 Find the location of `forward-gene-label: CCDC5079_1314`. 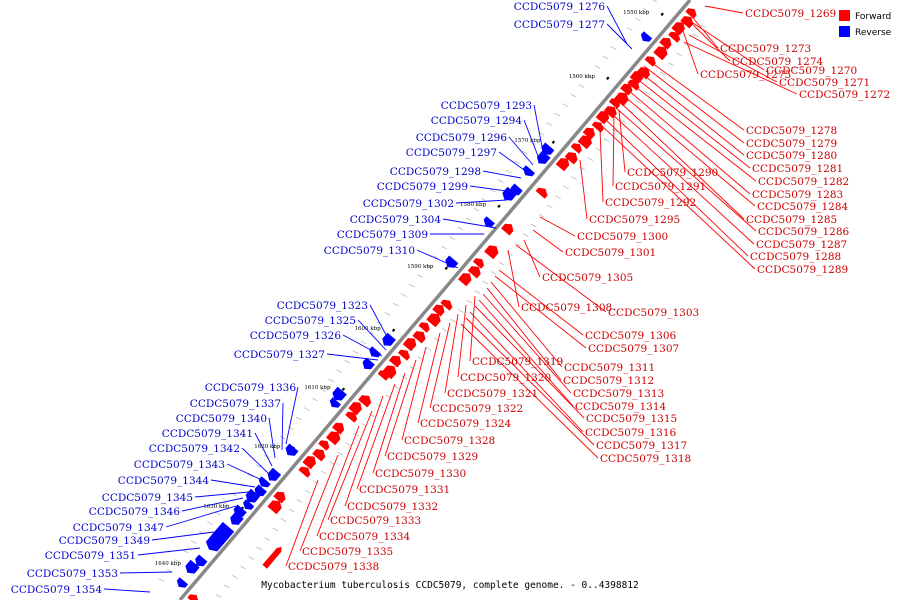

forward-gene-label: CCDC5079_1314 is located at coordinates (621, 407).